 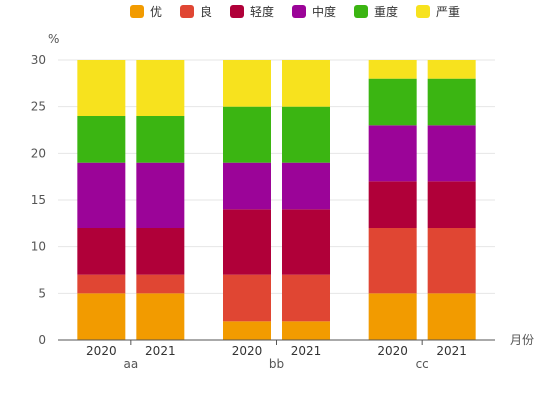 I want to click on legend-item: 严重, so click(x=438, y=12).